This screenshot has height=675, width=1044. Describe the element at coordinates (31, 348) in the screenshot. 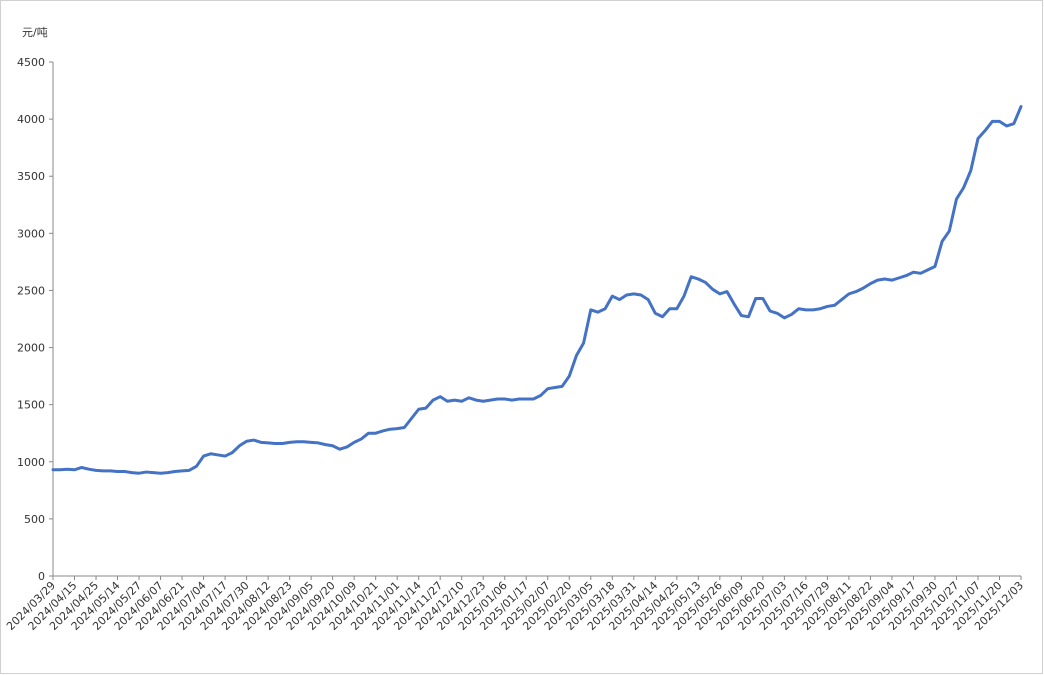

I see `y-tick-label: 2000` at that location.